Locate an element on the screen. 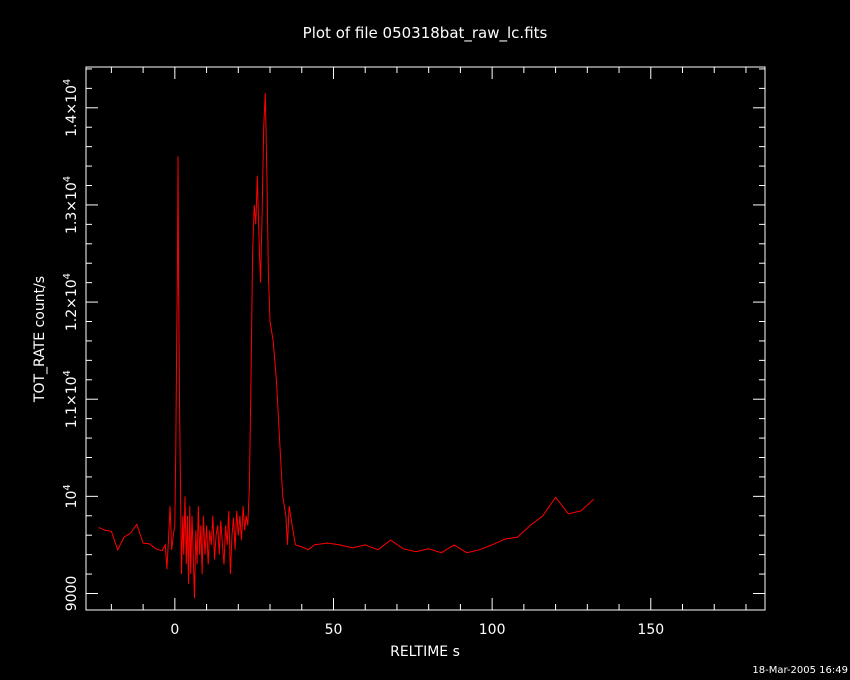 This screenshot has width=850, height=680. x-tick-label: 0 is located at coordinates (174, 630).